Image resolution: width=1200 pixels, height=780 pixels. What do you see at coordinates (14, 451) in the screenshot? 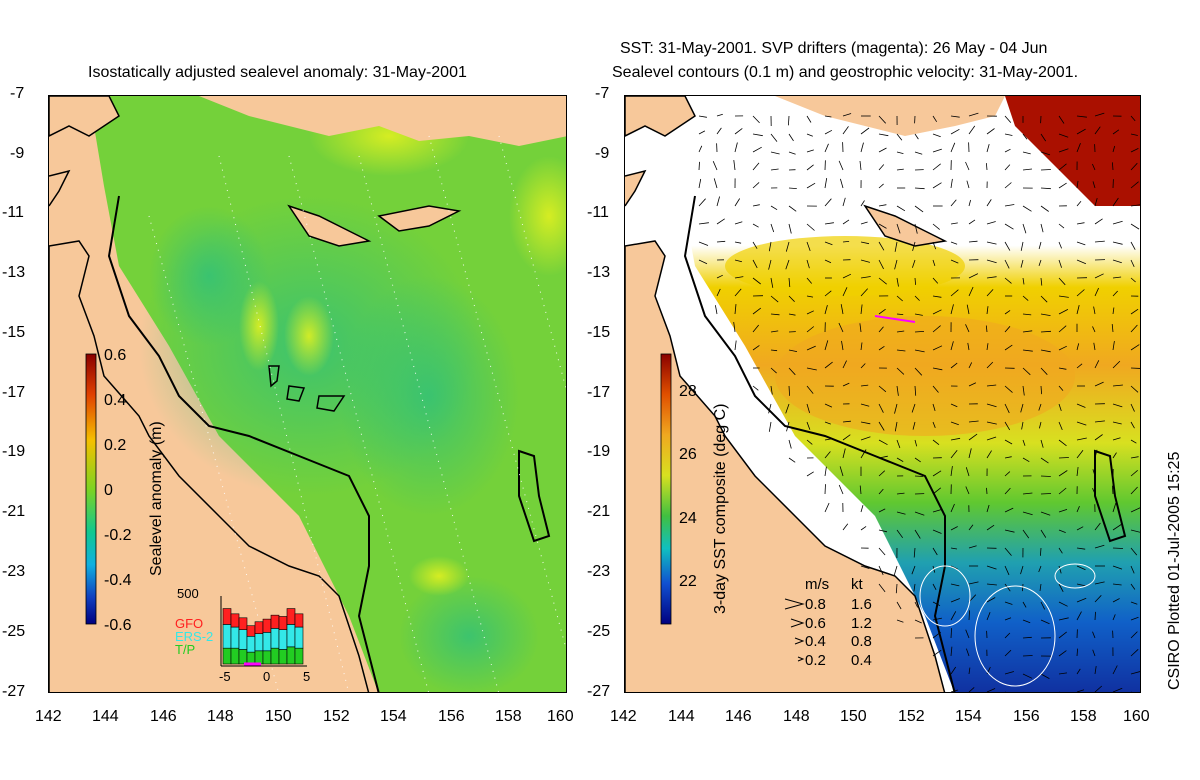
I see `left-ytick: -19` at bounding box center [14, 451].